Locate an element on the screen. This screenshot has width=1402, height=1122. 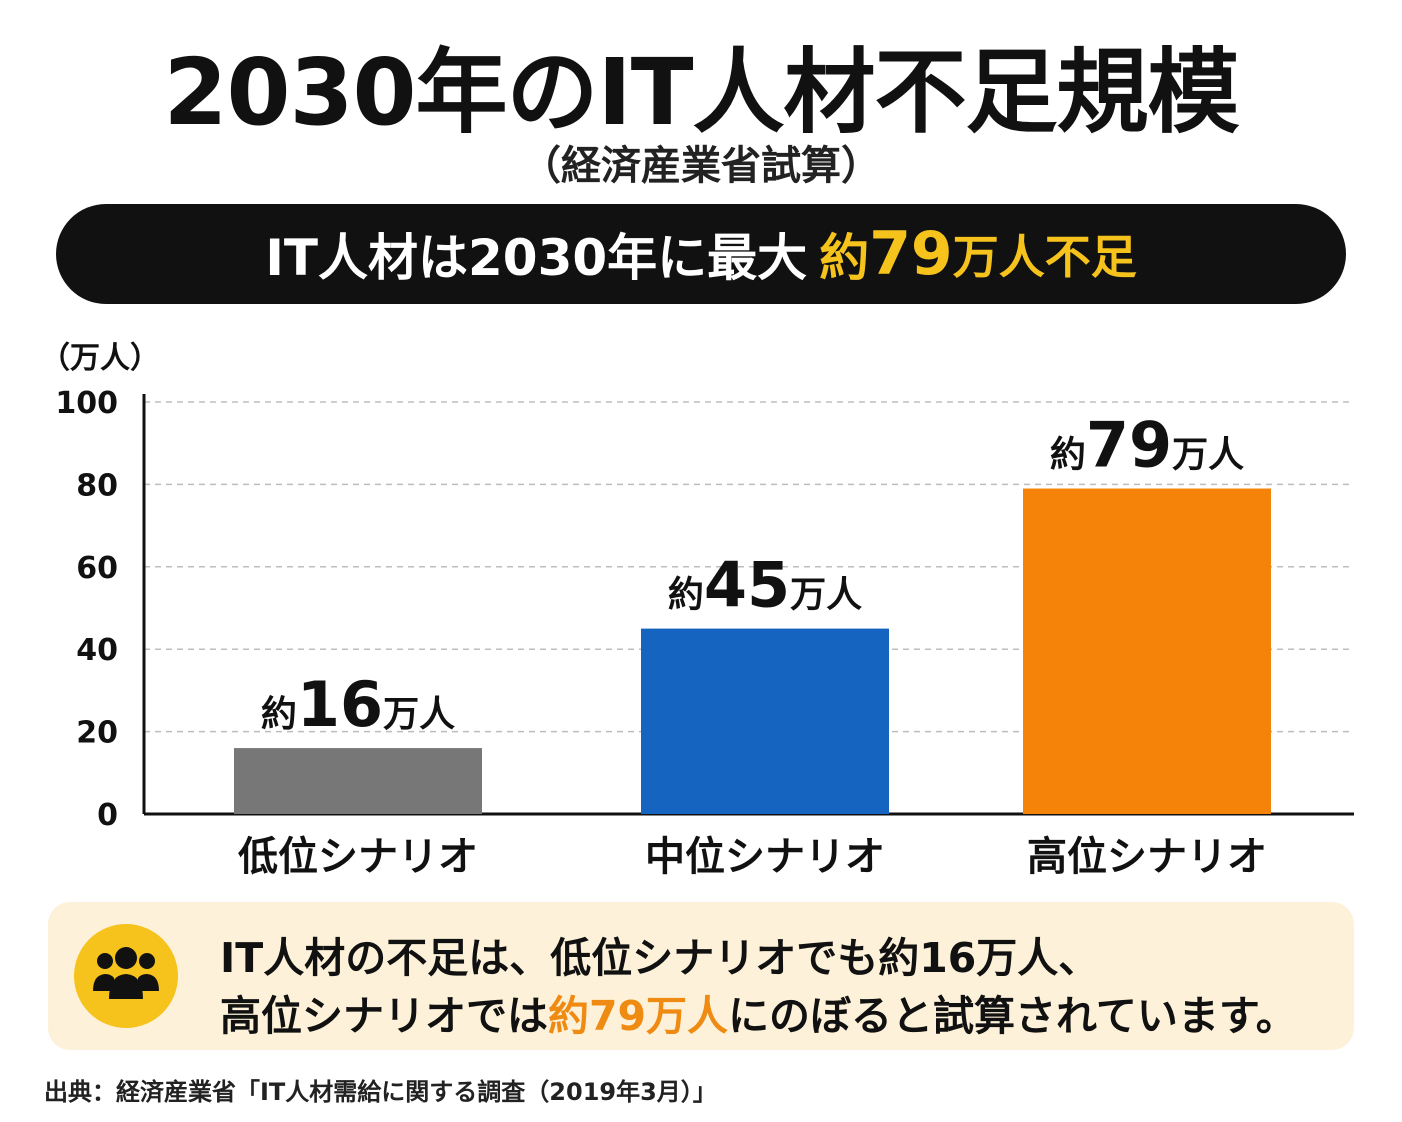
y-tick-label: 100 is located at coordinates (86, 403).